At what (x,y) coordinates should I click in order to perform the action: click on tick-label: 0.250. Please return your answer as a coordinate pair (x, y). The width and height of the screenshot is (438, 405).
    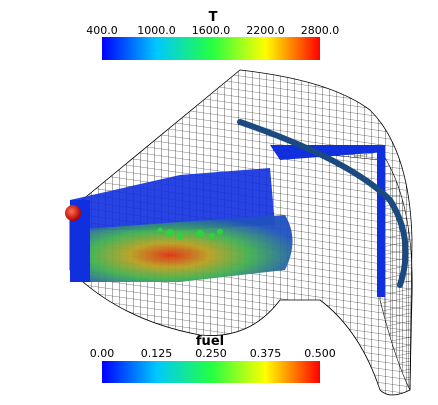
    Looking at the image, I should click on (211, 353).